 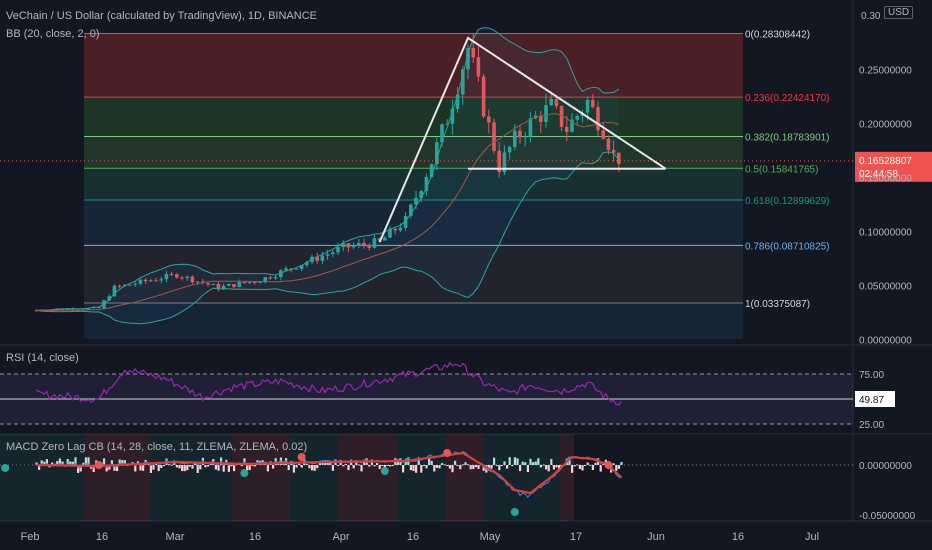 I want to click on fib-label-0: 0(0.28308442), so click(x=777, y=34).